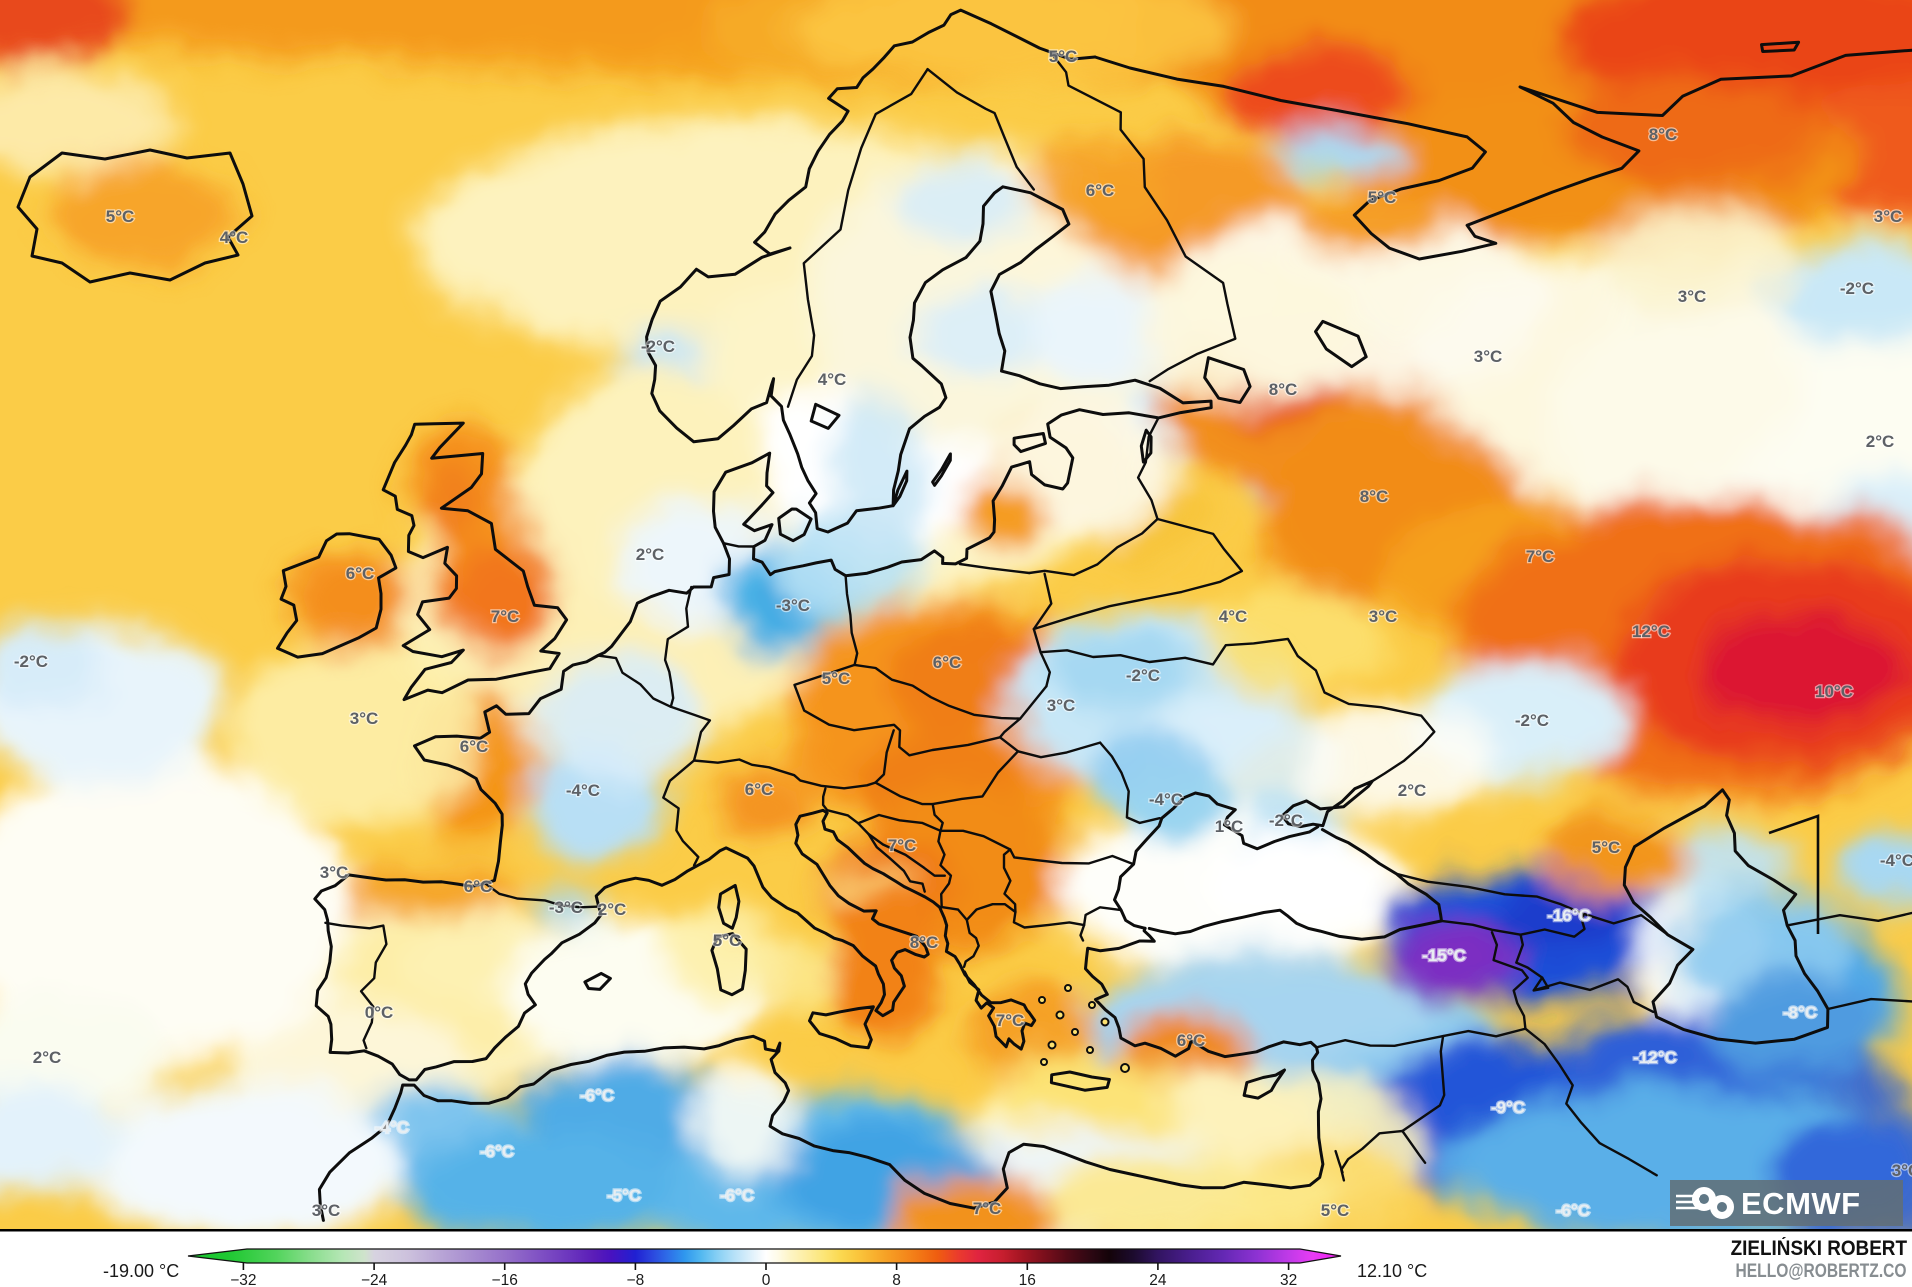 The image size is (1912, 1287). Describe the element at coordinates (1508, 1107) in the screenshot. I see `svg-text: -9°C` at that location.